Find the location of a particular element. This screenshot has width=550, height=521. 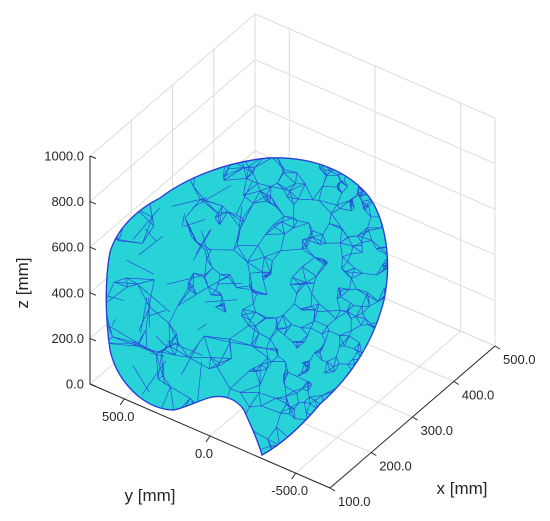

y-tick-label: 500.0 is located at coordinates (118, 416).